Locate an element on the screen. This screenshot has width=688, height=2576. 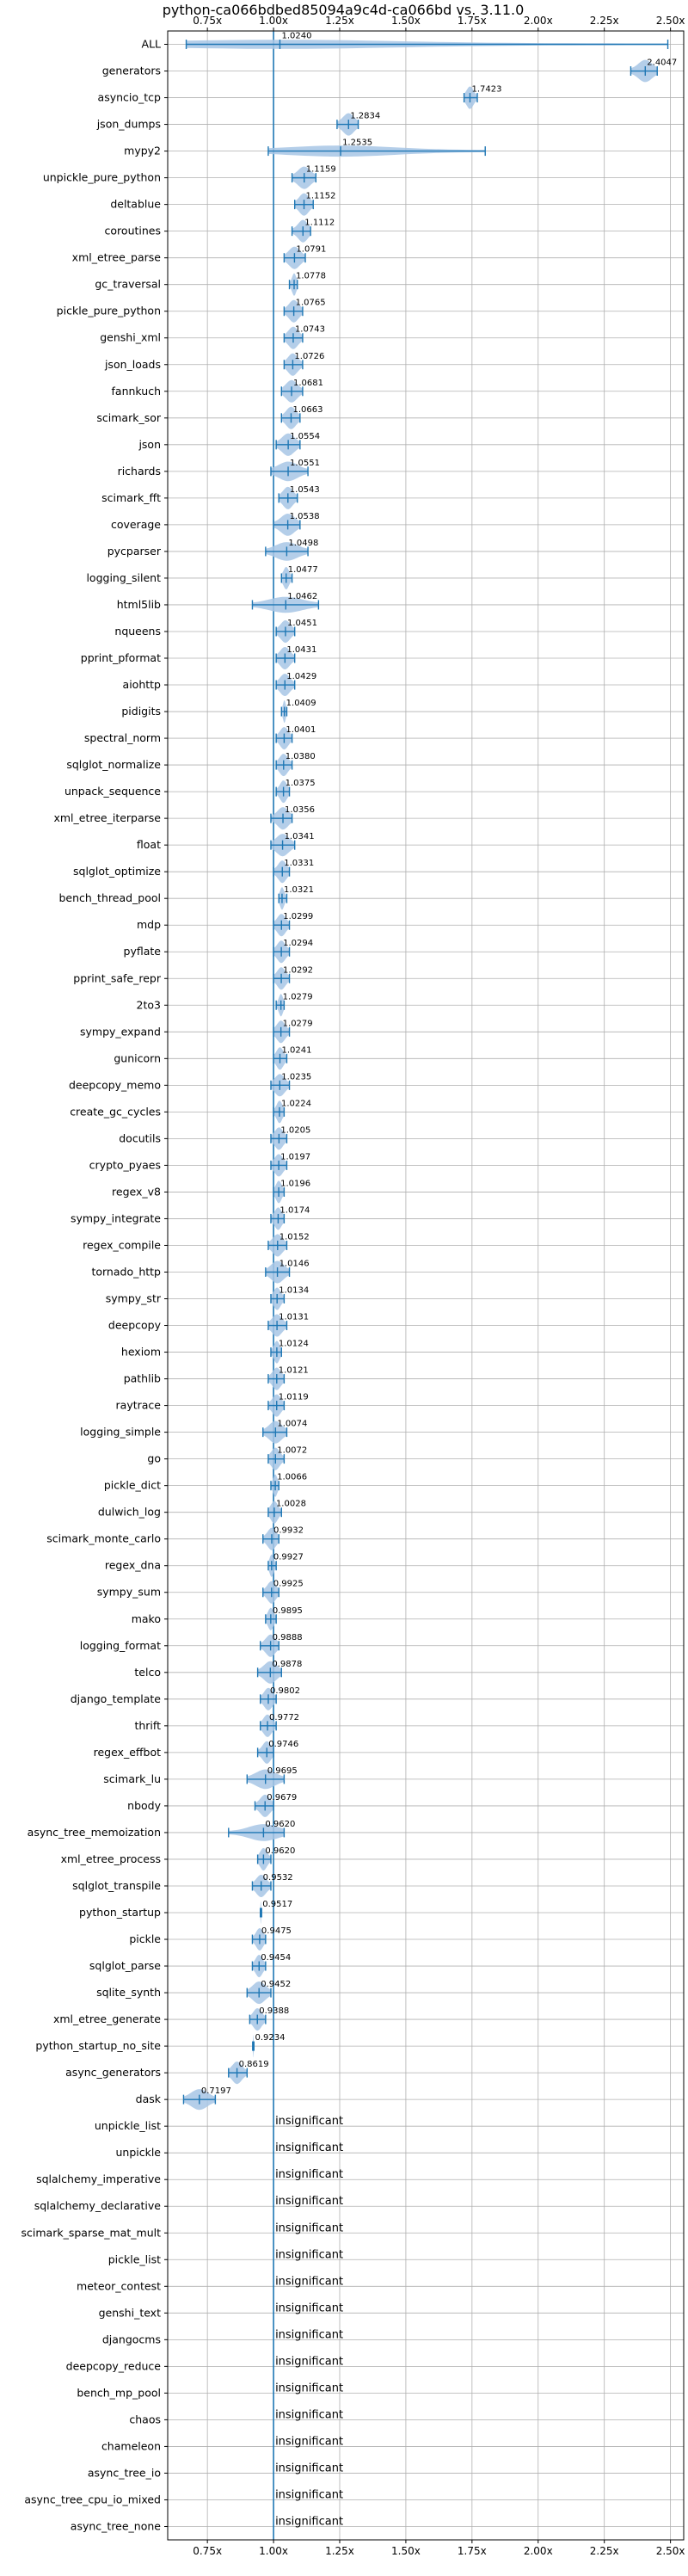
value-label: 0.9234 is located at coordinates (270, 2038).